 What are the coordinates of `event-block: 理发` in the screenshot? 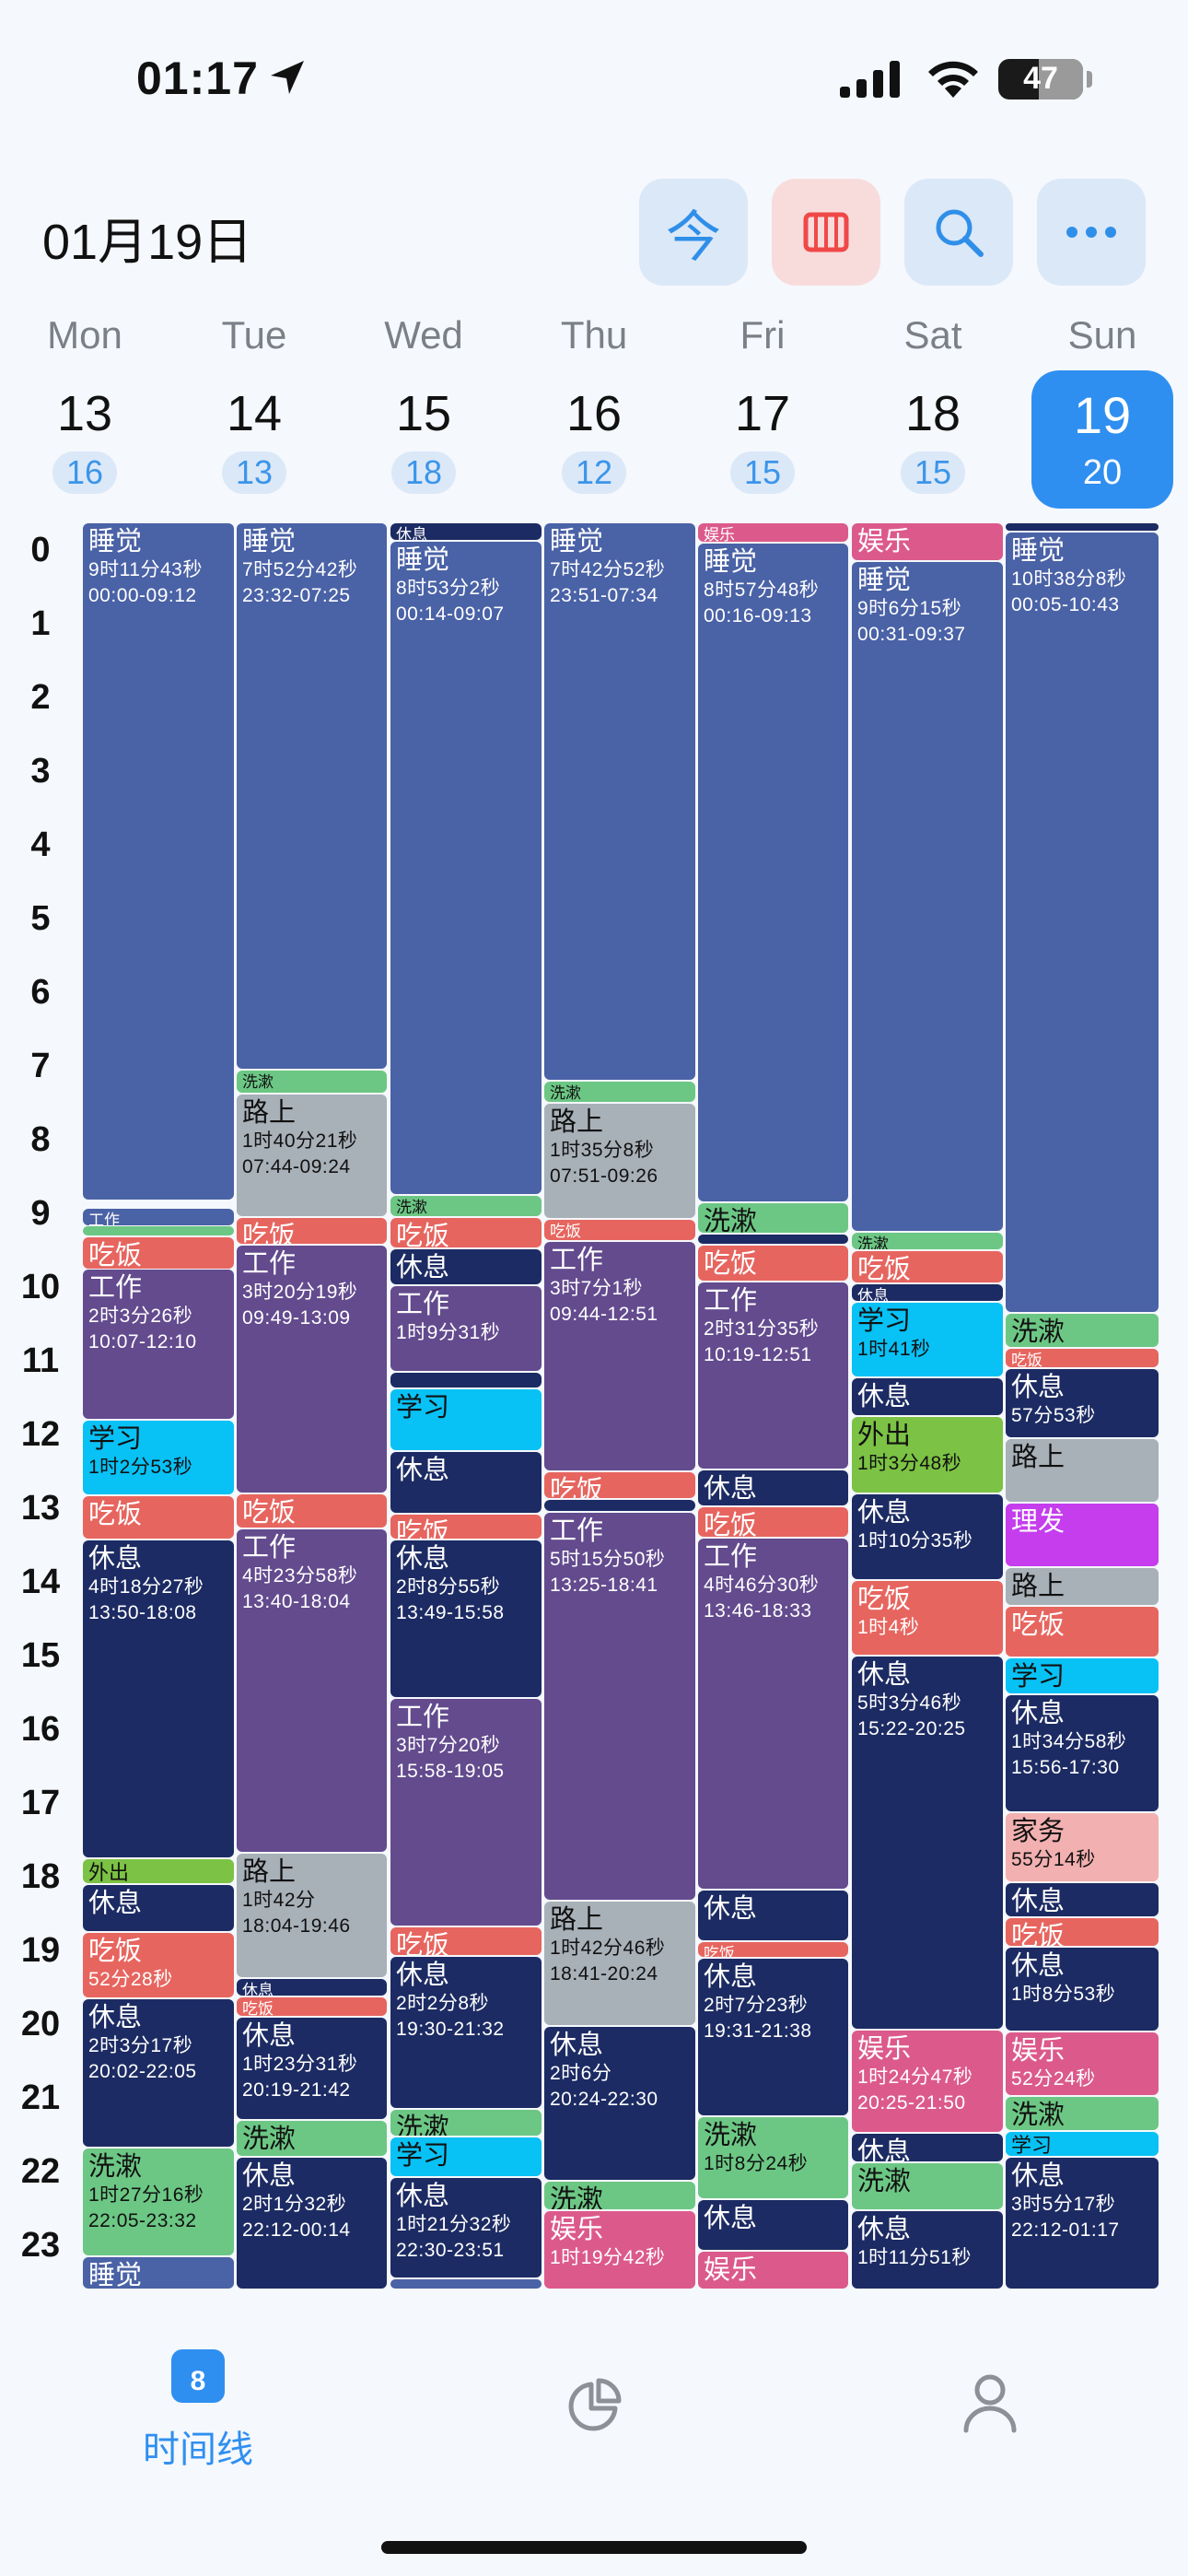 It's located at (1082, 1535).